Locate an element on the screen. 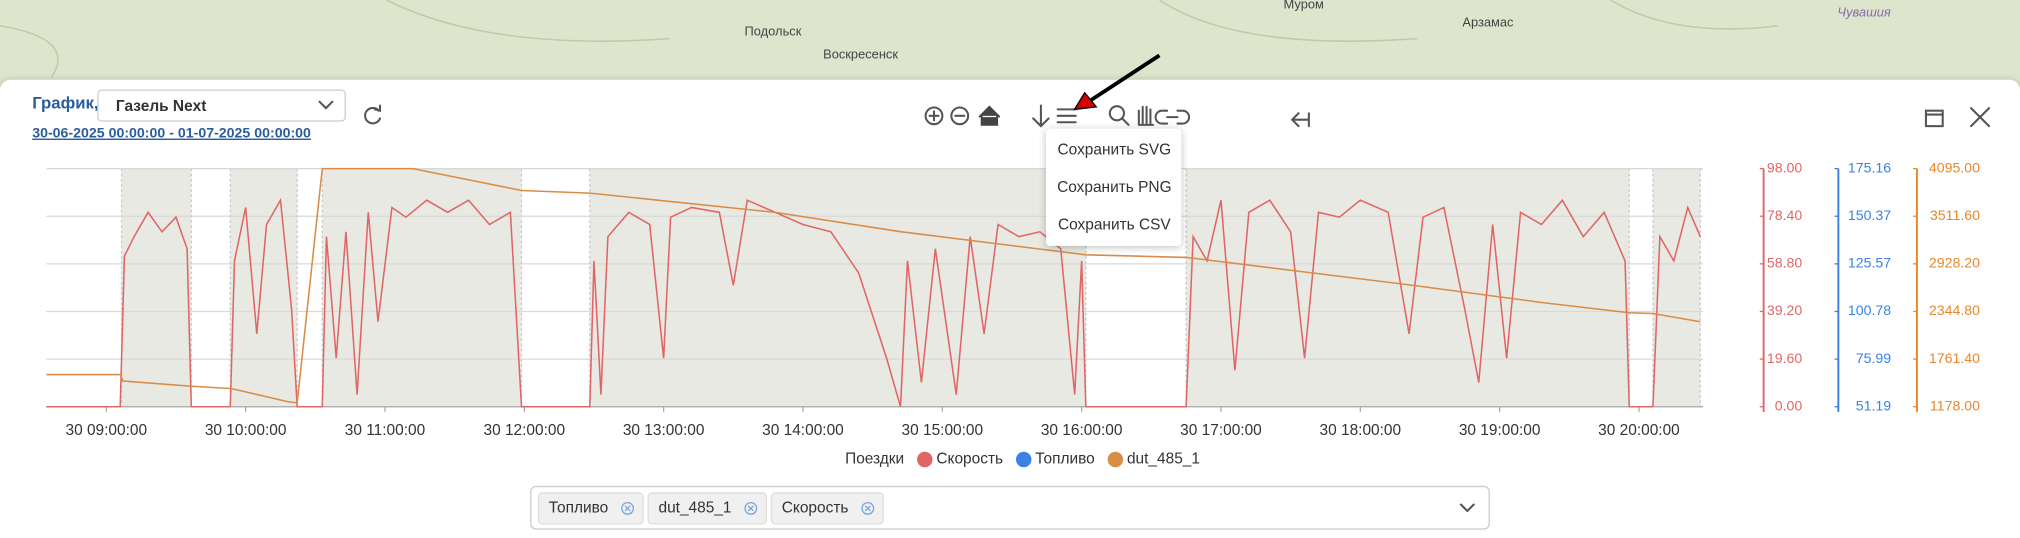 The image size is (2020, 538). menu-button is located at coordinates (1066, 116).